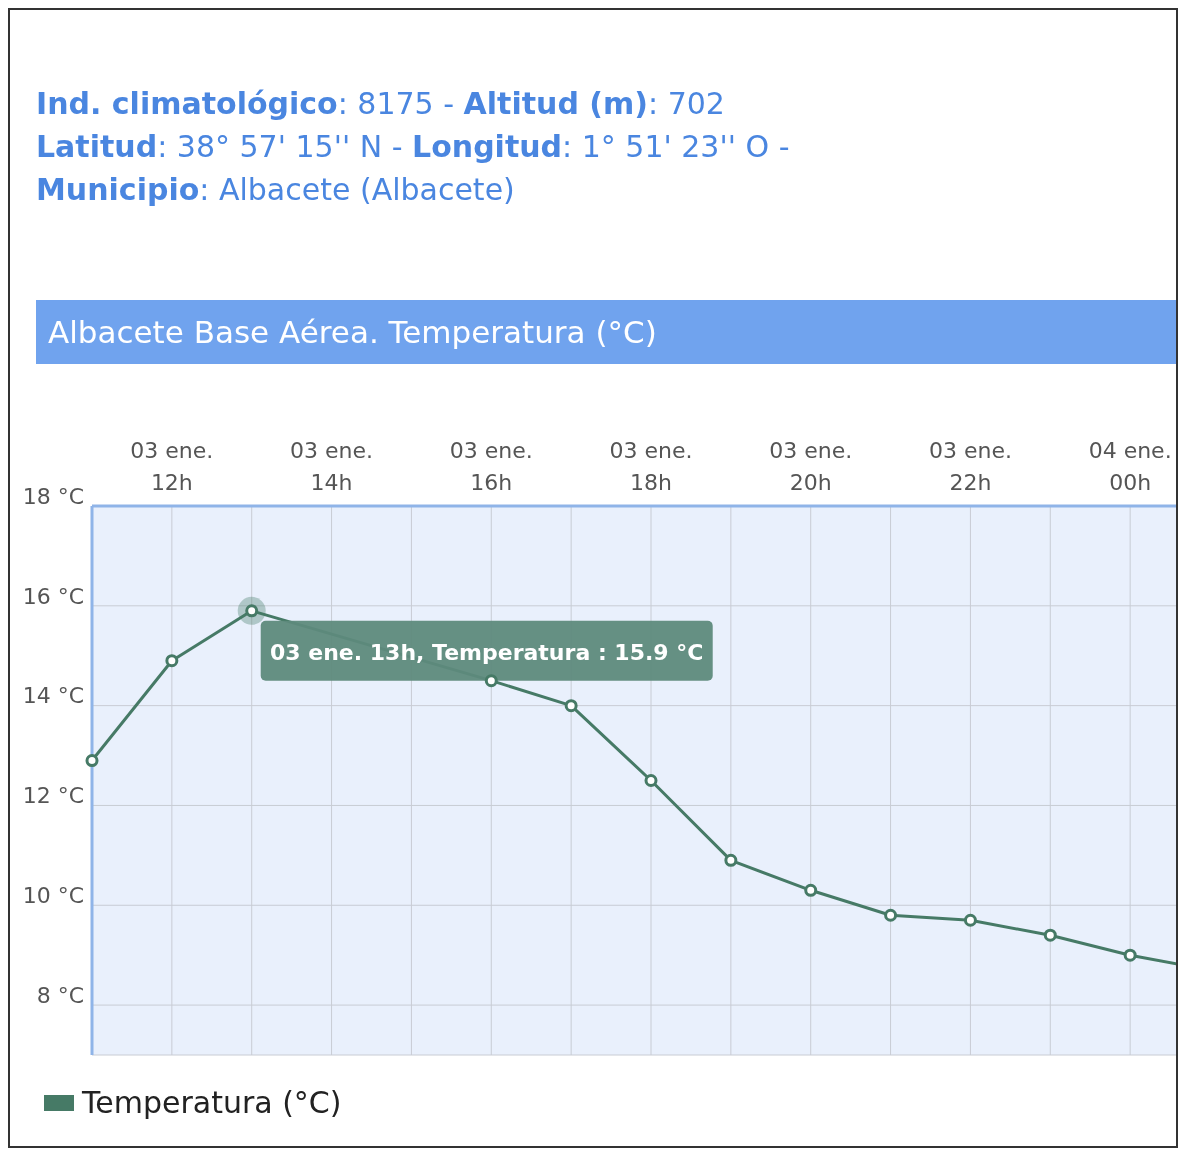 The image size is (1200, 1169). I want to click on y-tick-label: 10 °C, so click(53, 896).